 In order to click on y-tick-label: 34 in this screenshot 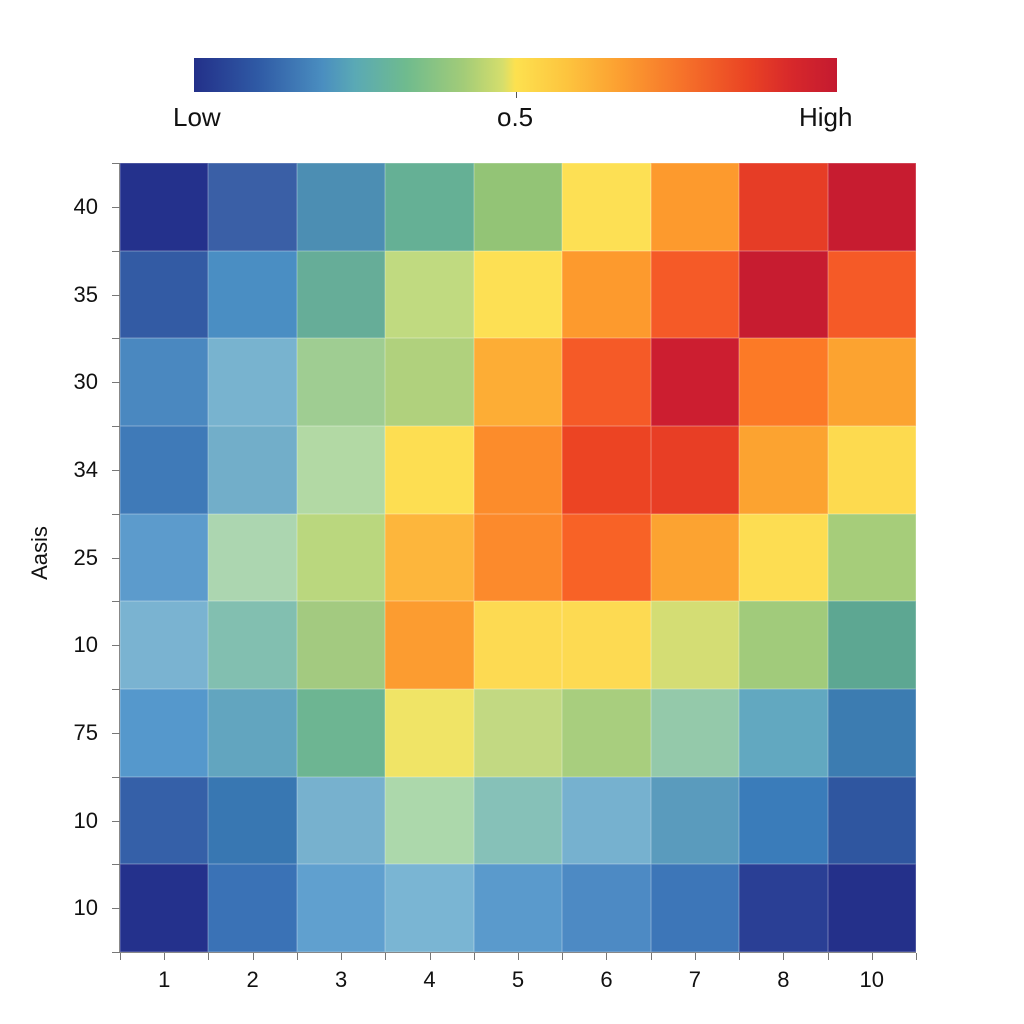, I will do `click(85, 469)`.